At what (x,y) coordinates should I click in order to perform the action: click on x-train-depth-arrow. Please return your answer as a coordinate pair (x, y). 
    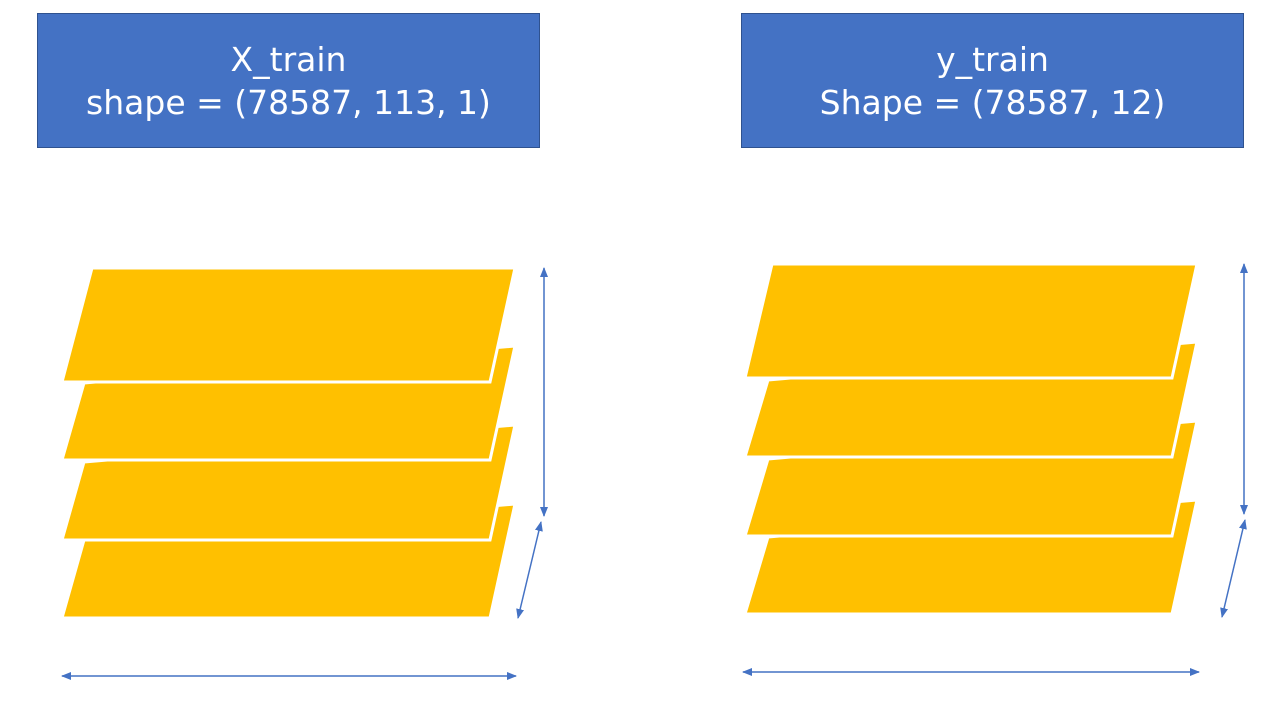
    Looking at the image, I should click on (529, 570).